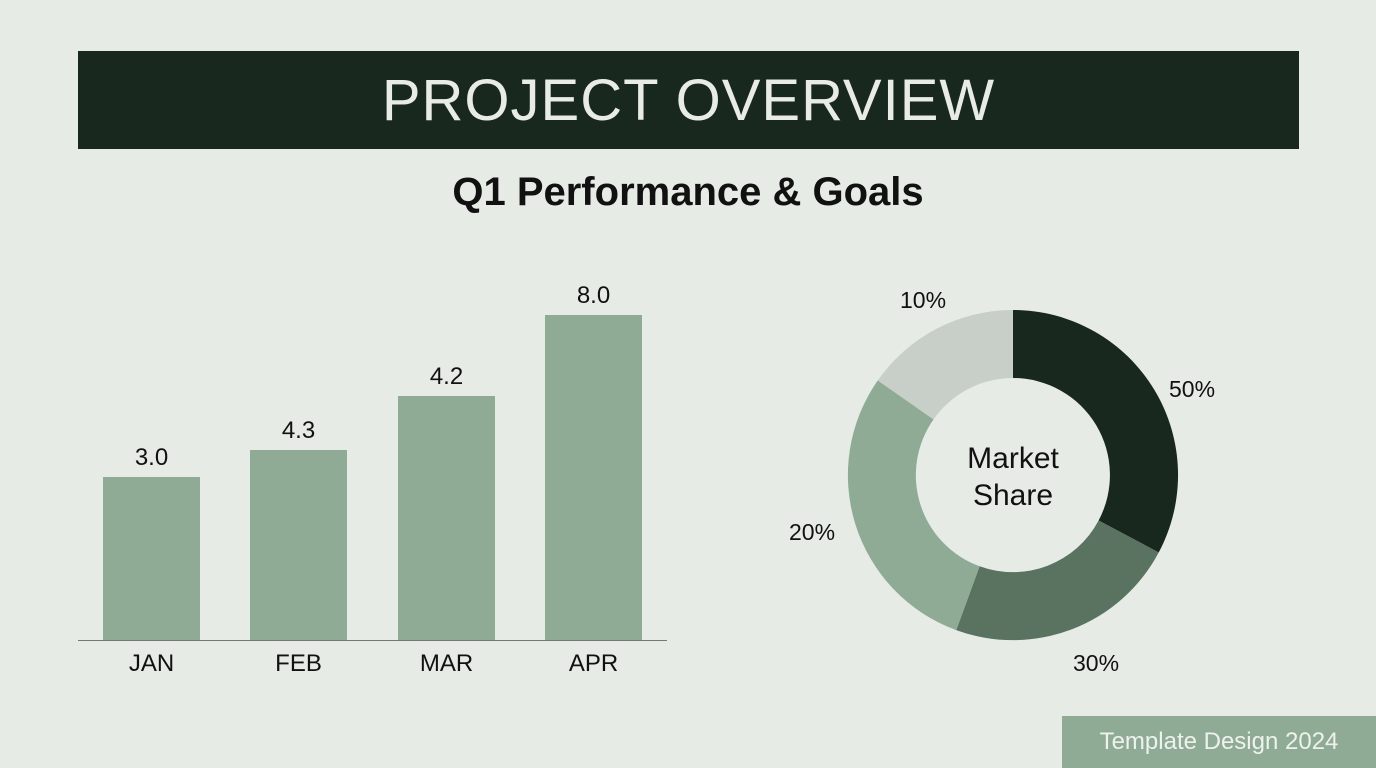  Describe the element at coordinates (593, 477) in the screenshot. I see `bar-apr` at that location.